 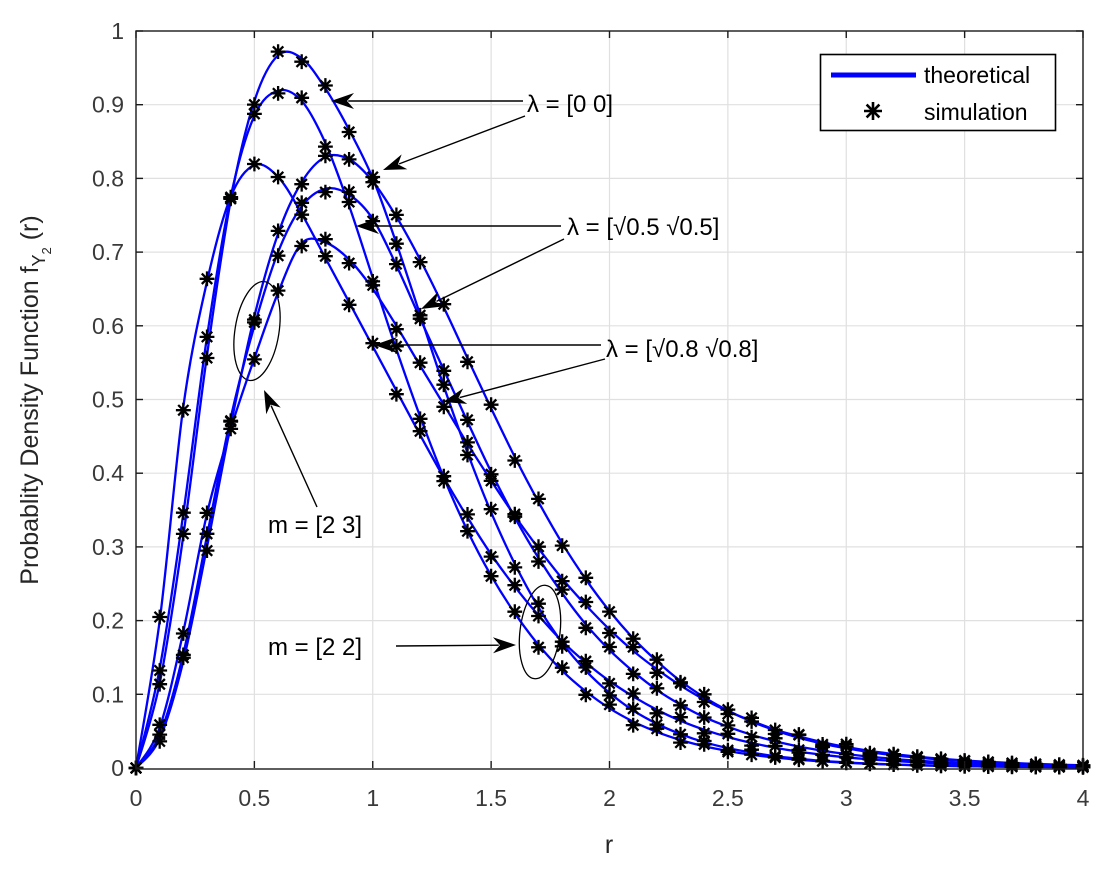 I want to click on y-tick-label: 1, so click(x=117, y=31).